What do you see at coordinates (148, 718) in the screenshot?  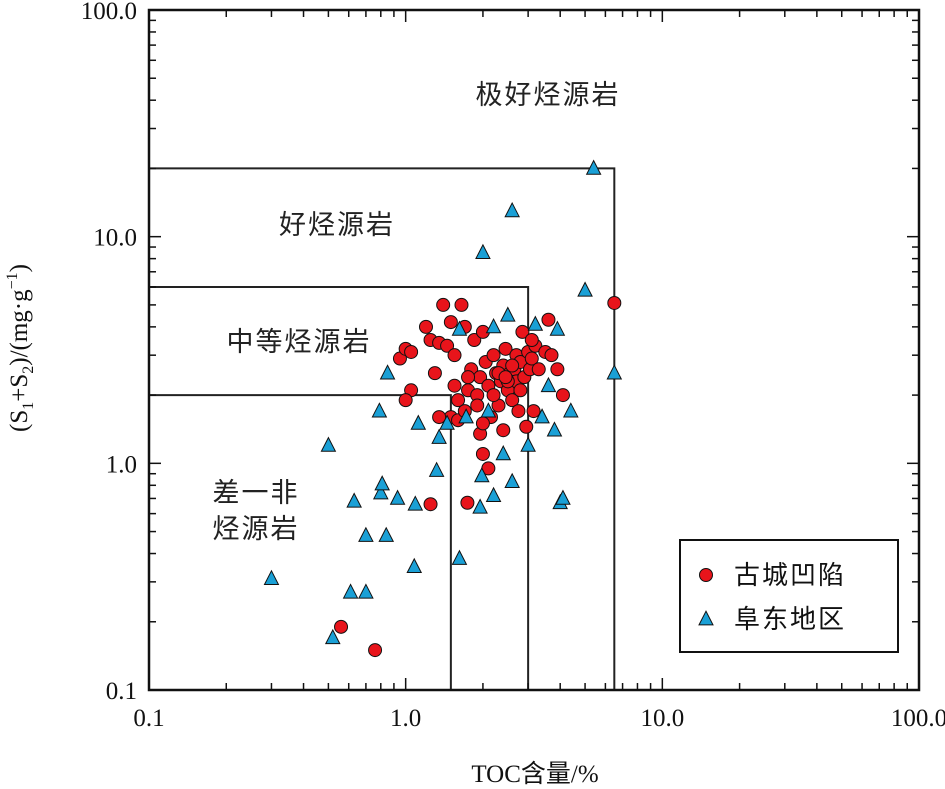 I see `x-tick-label: 0.1` at bounding box center [148, 718].